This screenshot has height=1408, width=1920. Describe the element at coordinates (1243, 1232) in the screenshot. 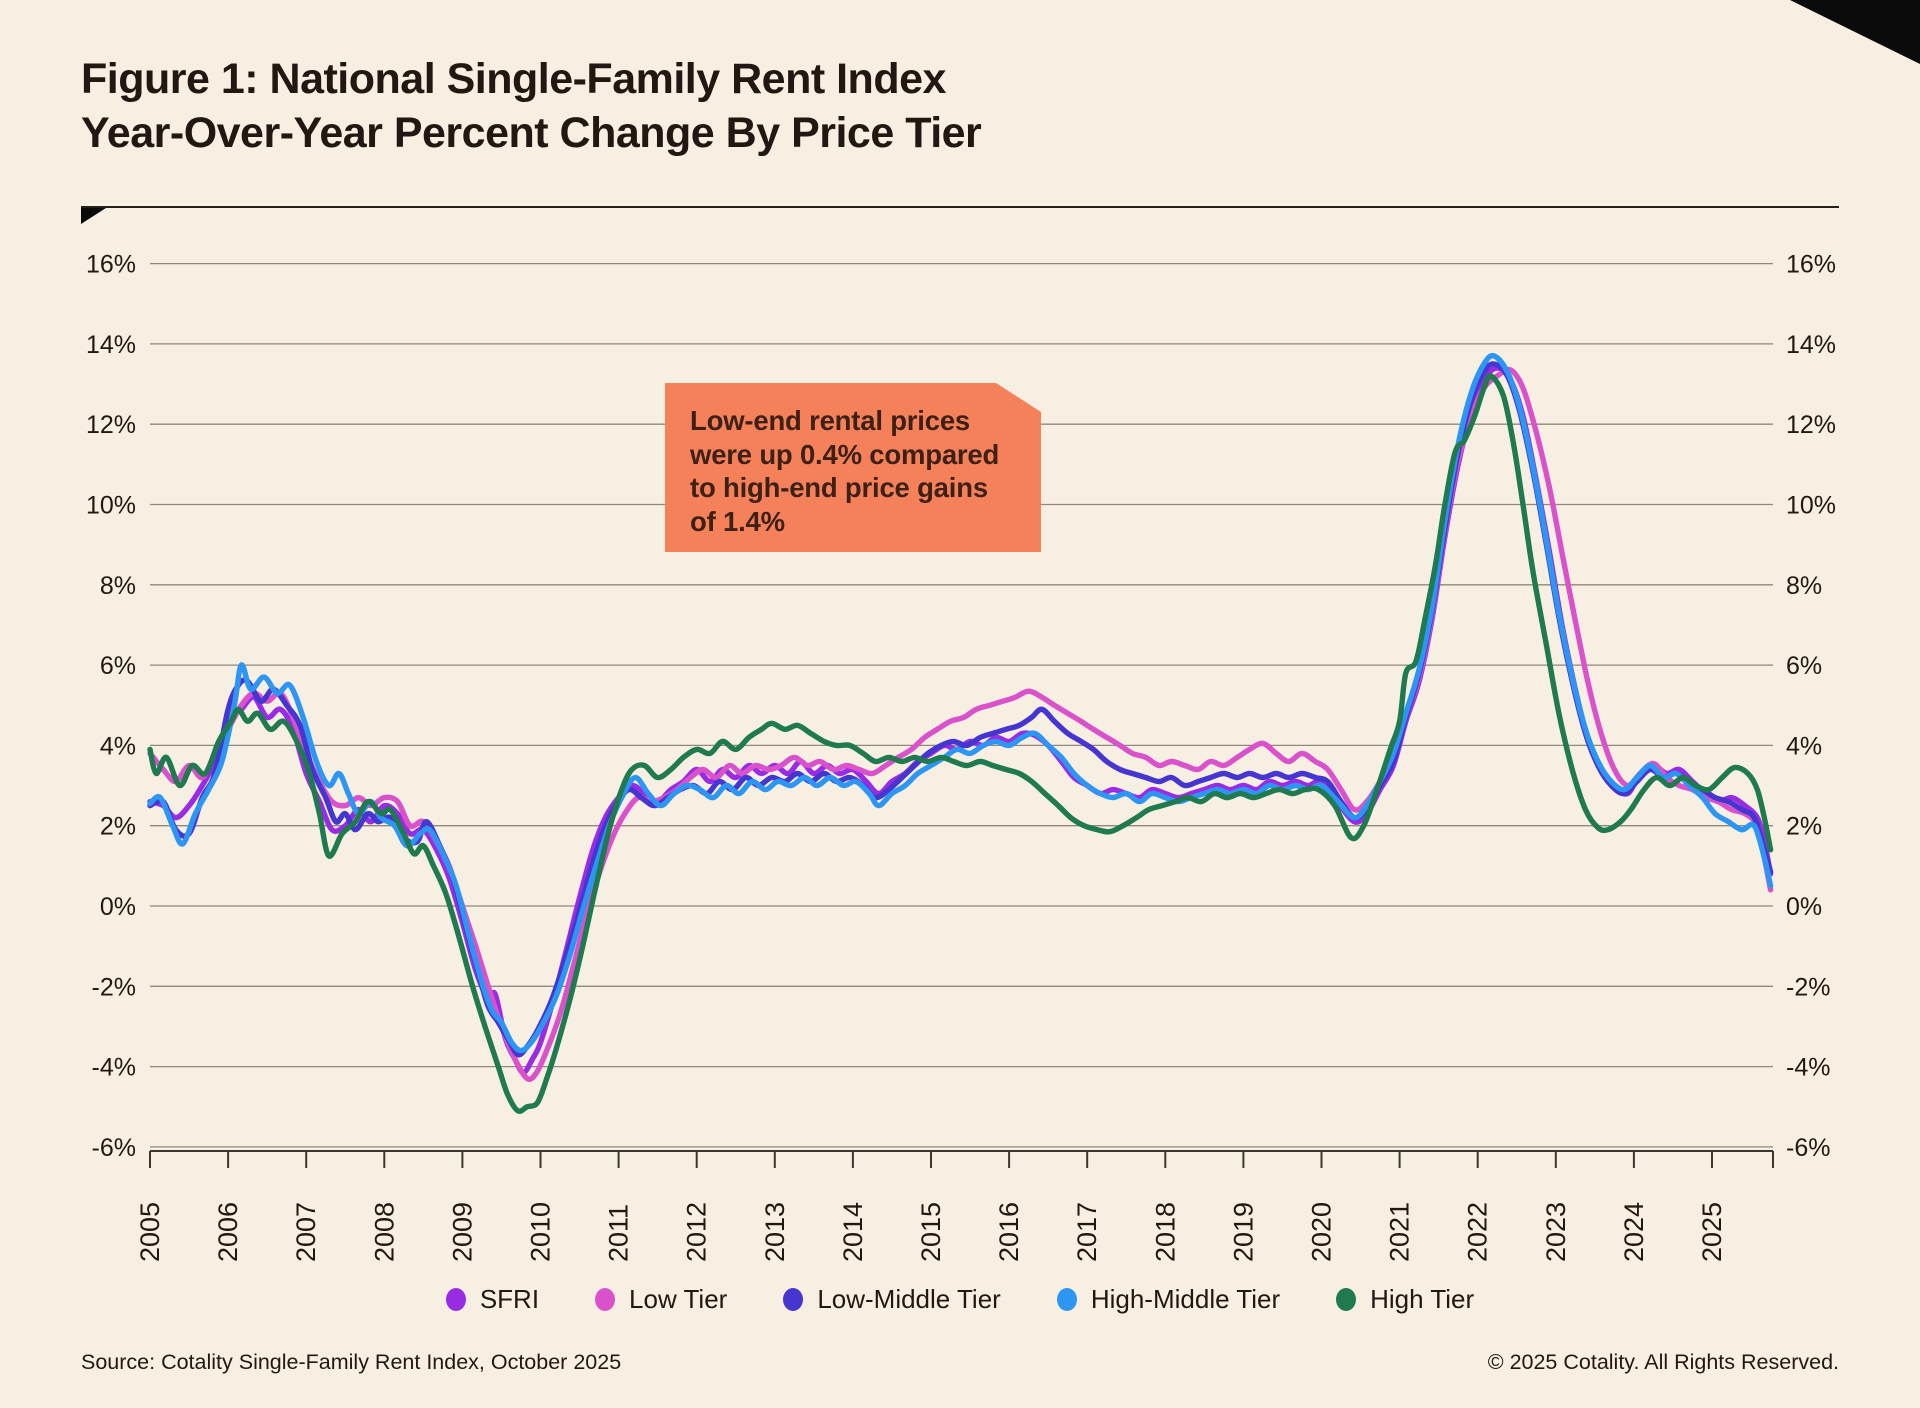

I see `x-axis-year-label: 2019` at that location.